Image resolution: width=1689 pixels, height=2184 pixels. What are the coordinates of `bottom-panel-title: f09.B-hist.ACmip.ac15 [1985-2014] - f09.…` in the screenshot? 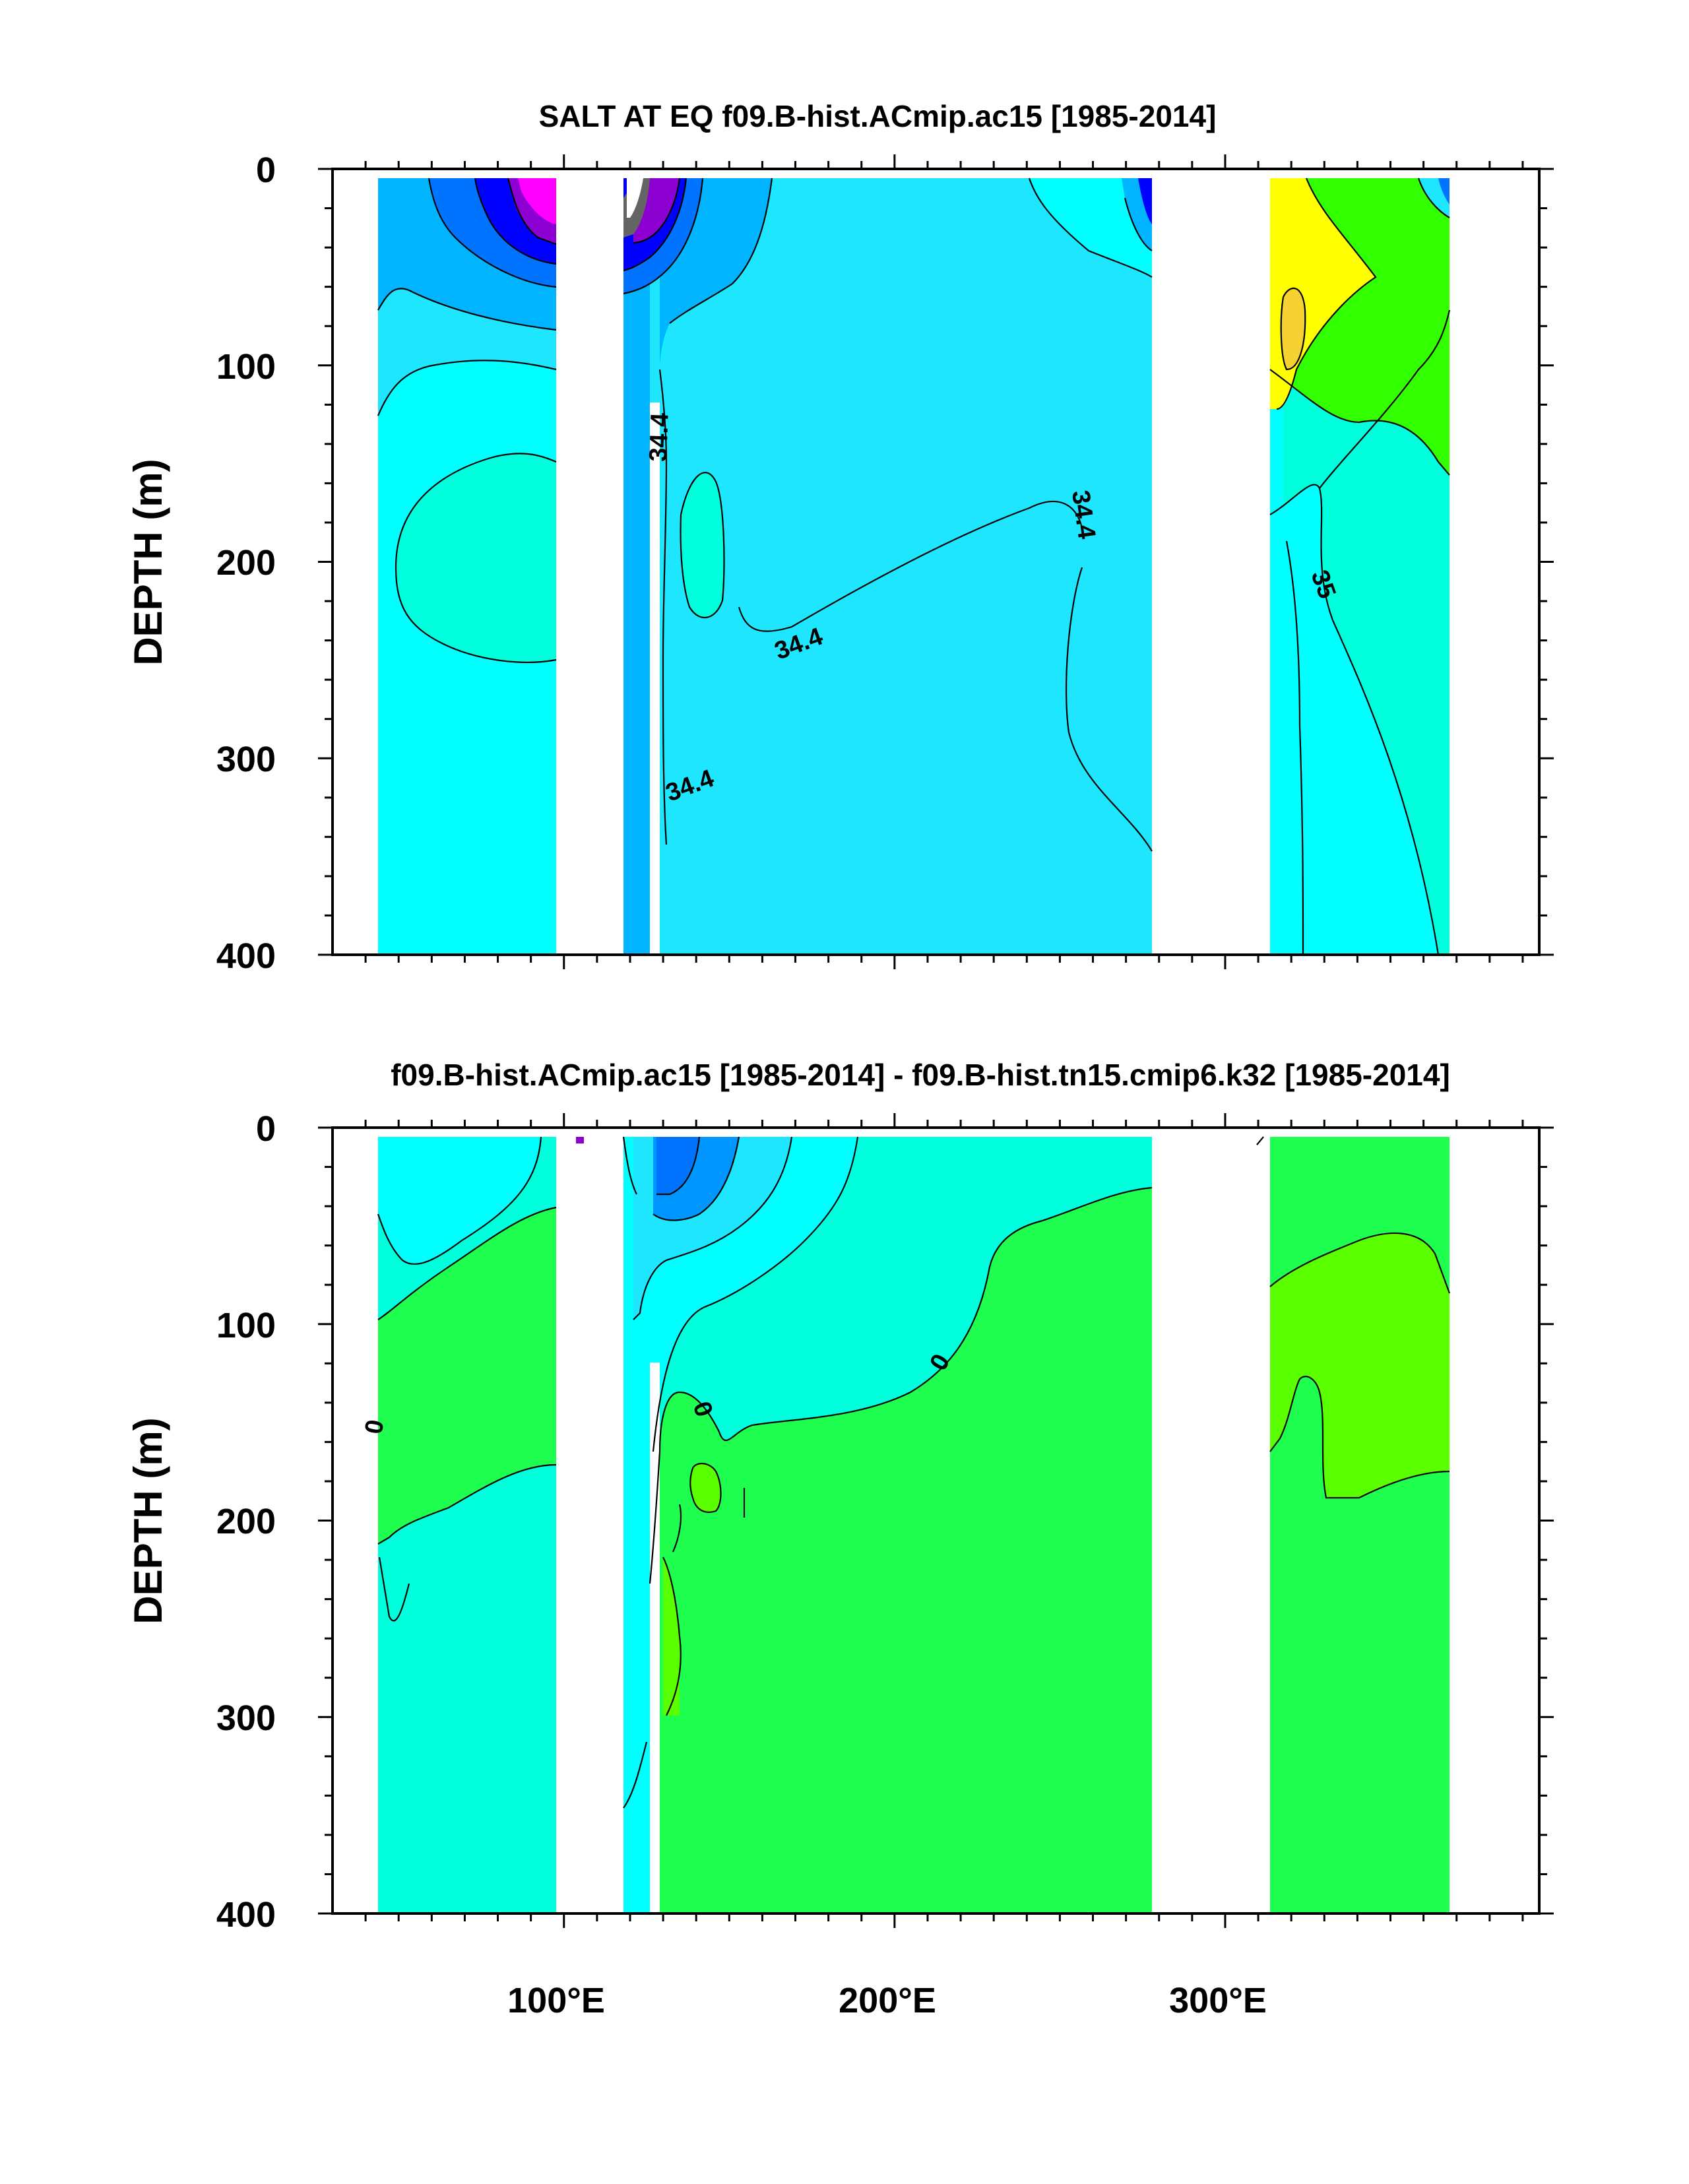 It's located at (921, 1075).